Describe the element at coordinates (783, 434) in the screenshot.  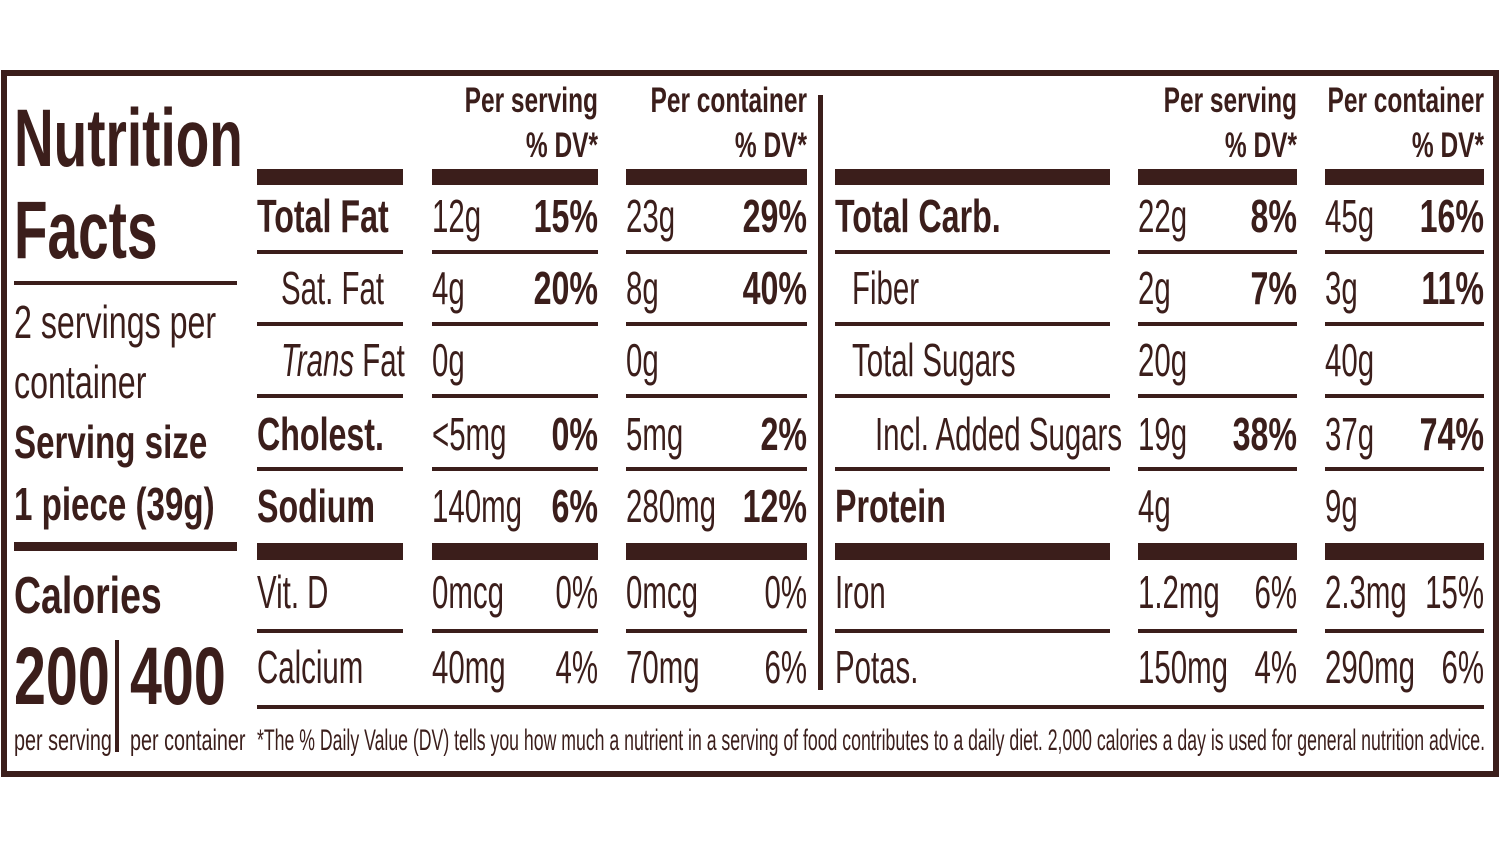
I see `daily-value: 2%` at that location.